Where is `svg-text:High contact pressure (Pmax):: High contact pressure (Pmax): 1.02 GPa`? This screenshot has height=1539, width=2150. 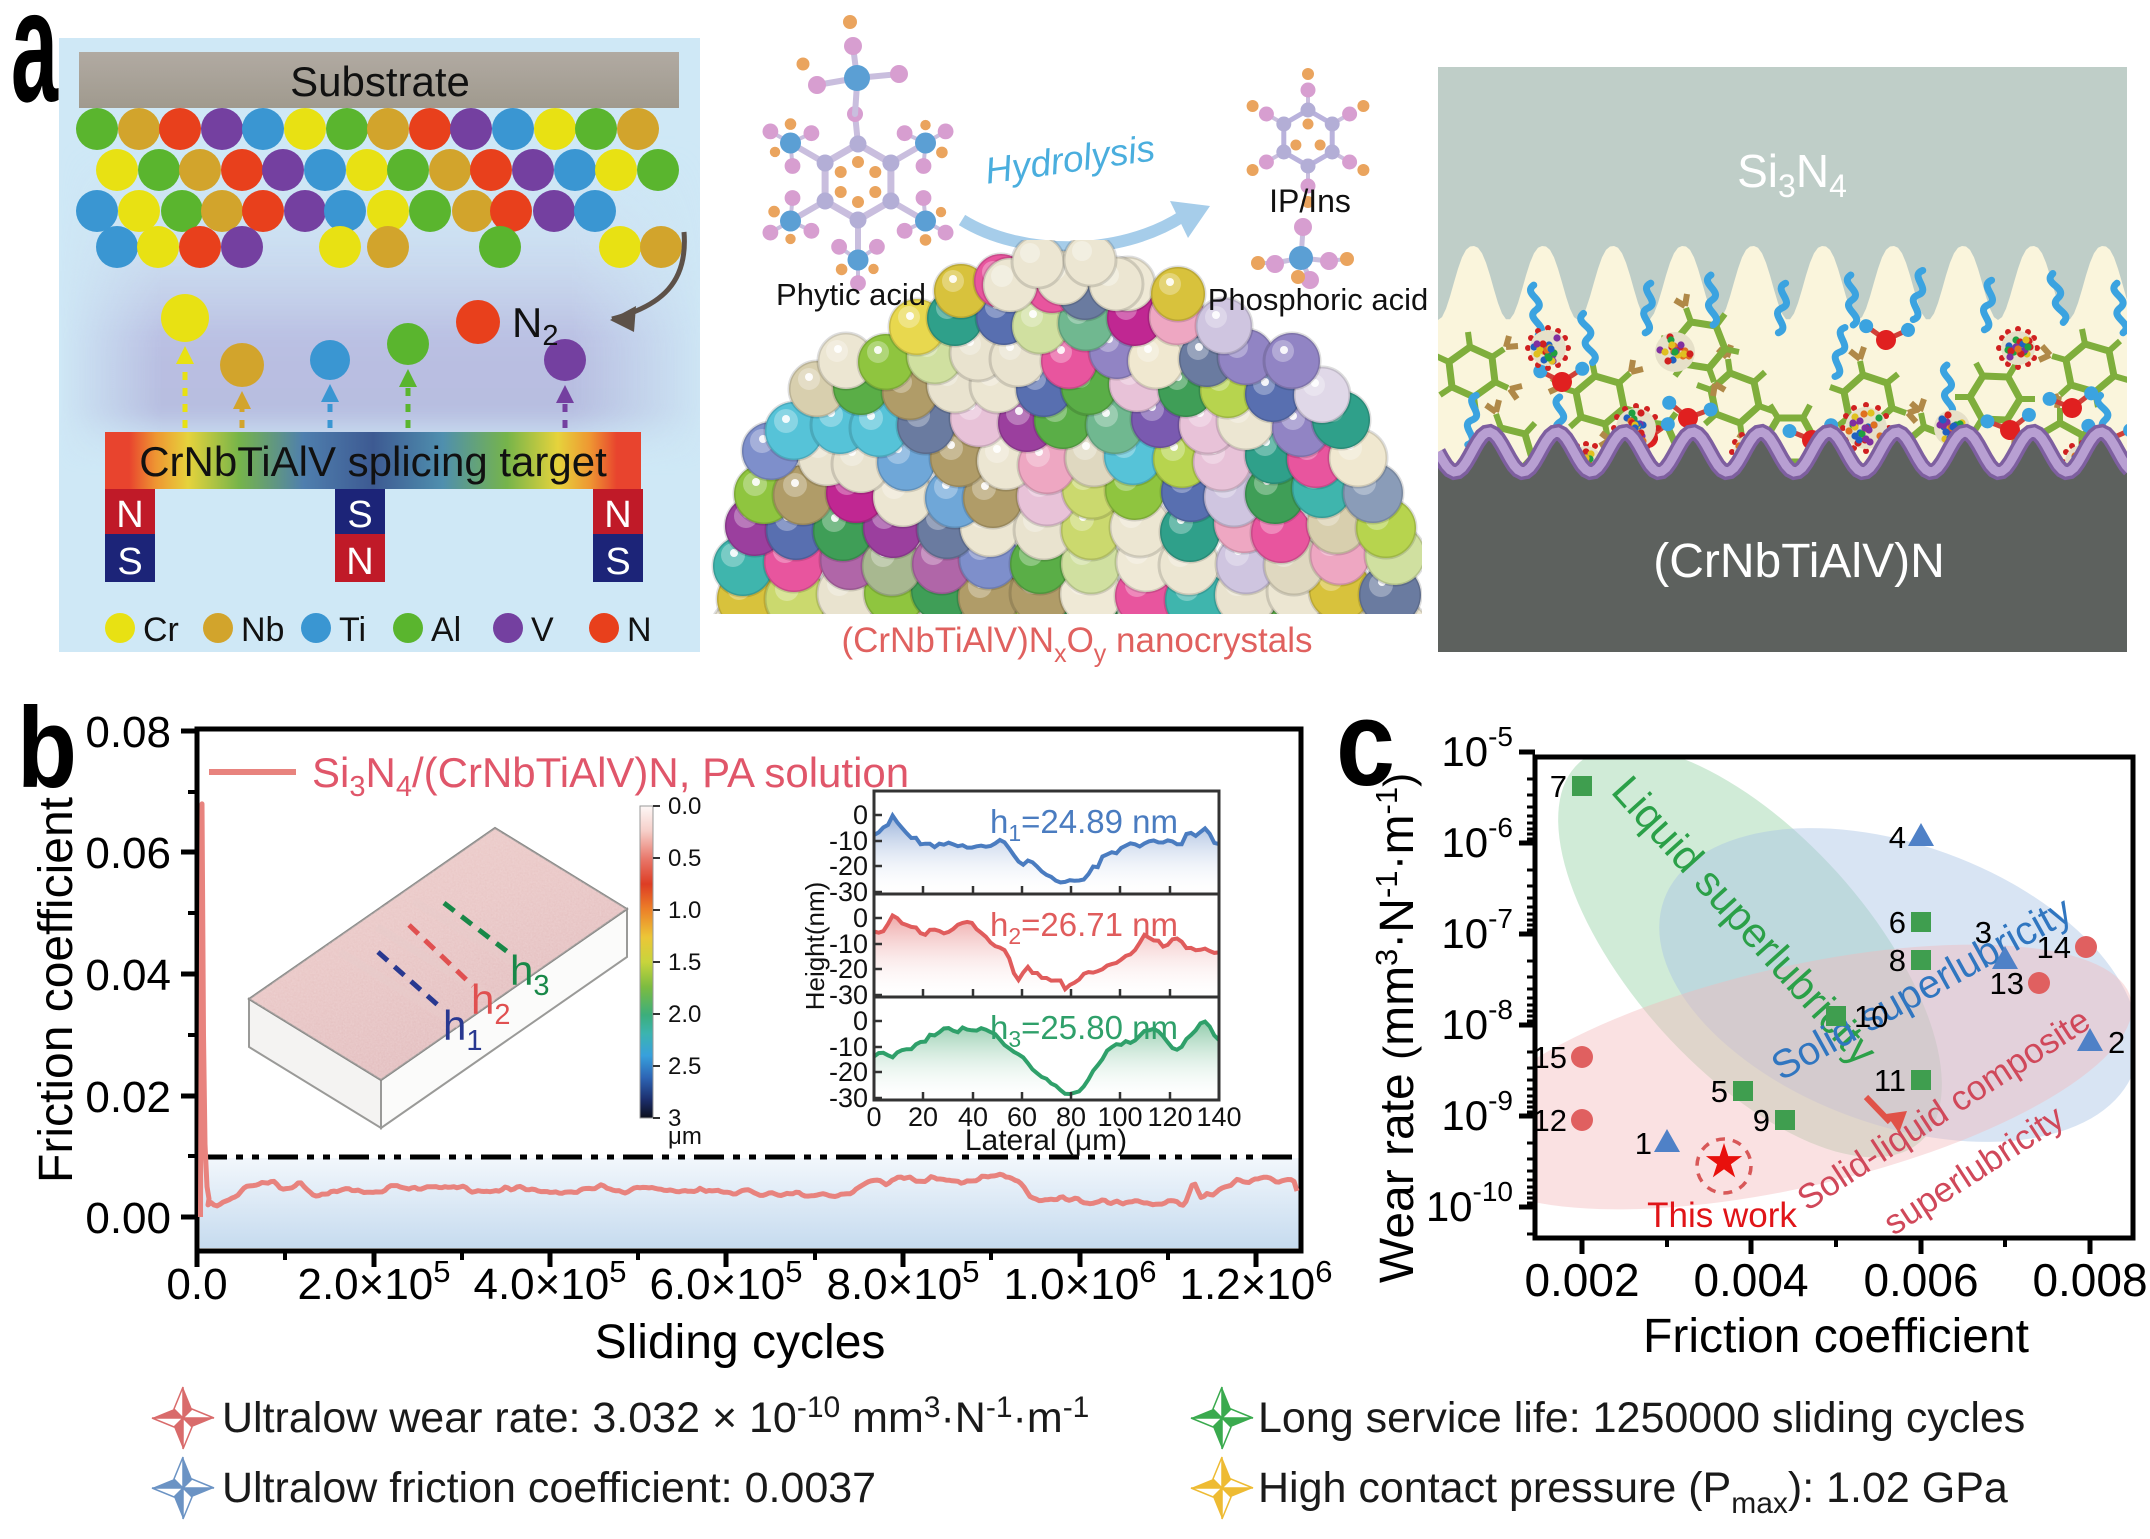 svg-text:High contact pressure (Pmax):: High contact pressure (Pmax): 1.02 GPa is located at coordinates (1633, 1492).